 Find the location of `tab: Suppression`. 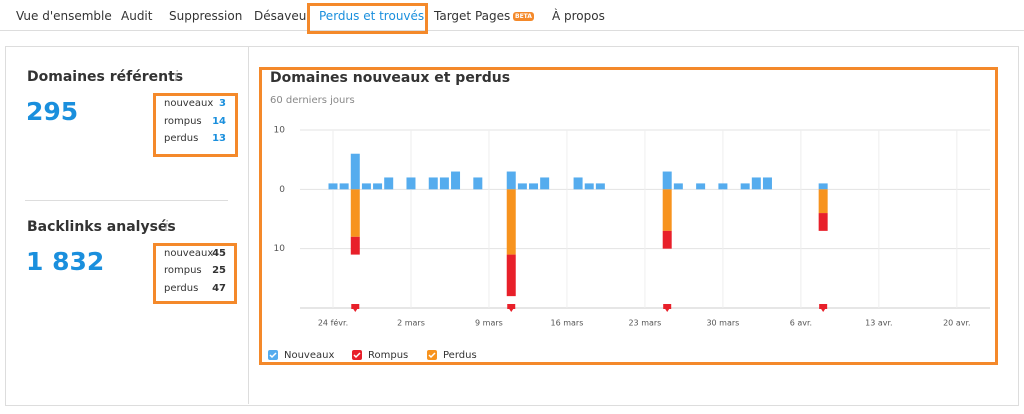

tab: Suppression is located at coordinates (206, 16).